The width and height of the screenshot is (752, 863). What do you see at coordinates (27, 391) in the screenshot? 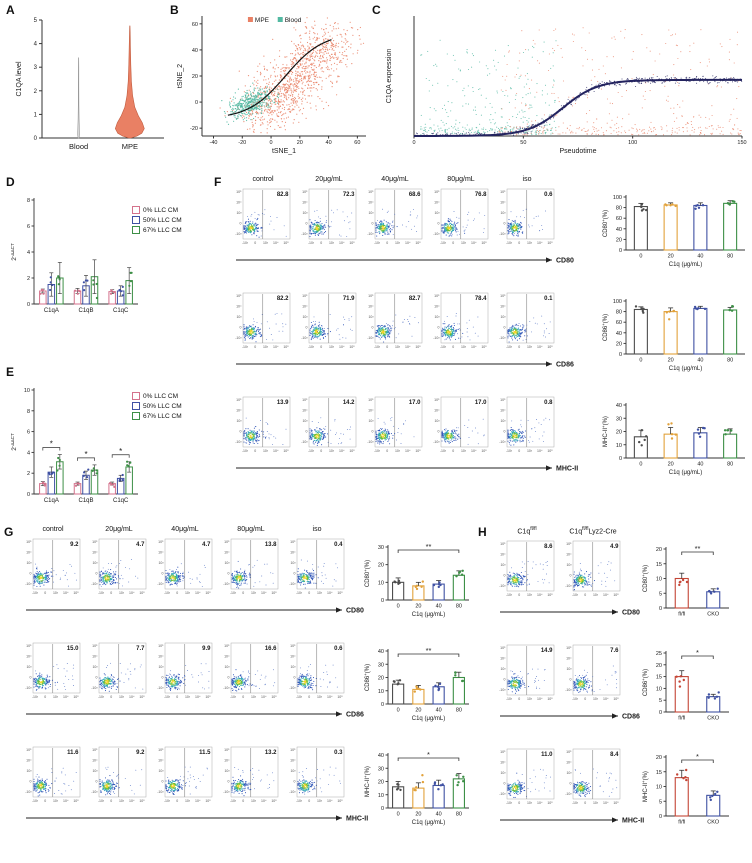
I see `svg-text: 10` at bounding box center [27, 391].